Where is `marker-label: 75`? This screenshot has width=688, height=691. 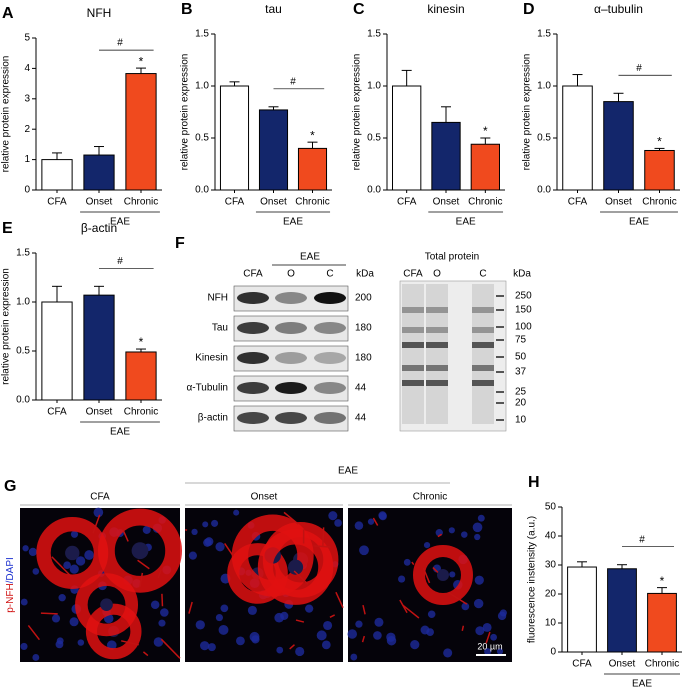
marker-label: 75 is located at coordinates (521, 340).